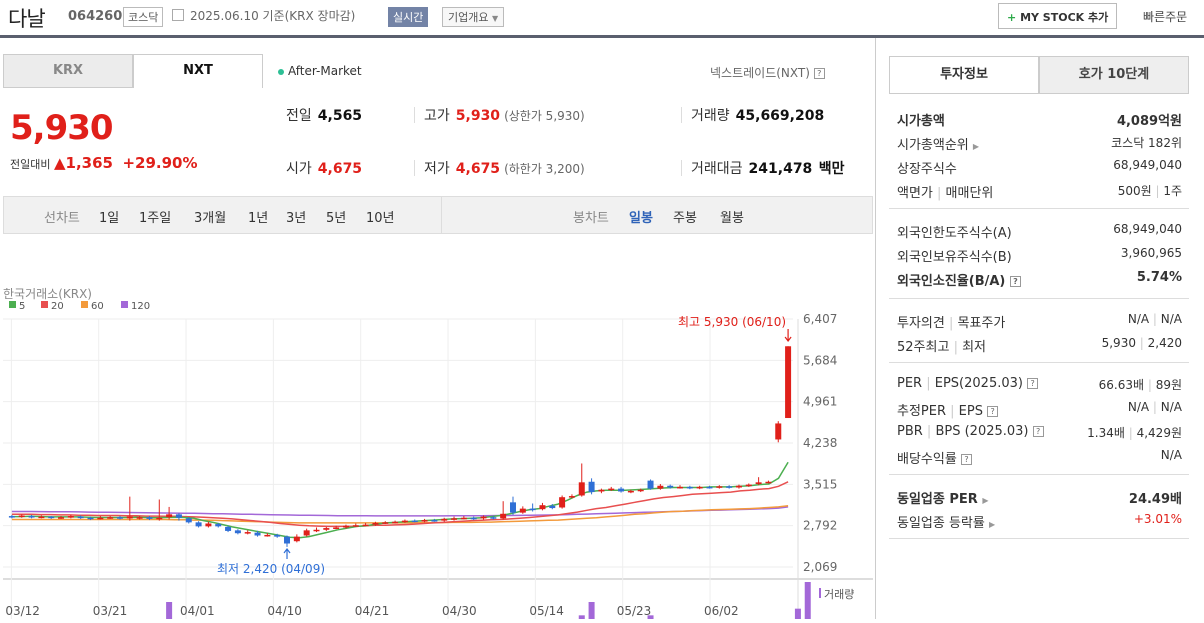  What do you see at coordinates (685, 218) in the screenshot?
I see `period-weekly: 주봉` at bounding box center [685, 218].